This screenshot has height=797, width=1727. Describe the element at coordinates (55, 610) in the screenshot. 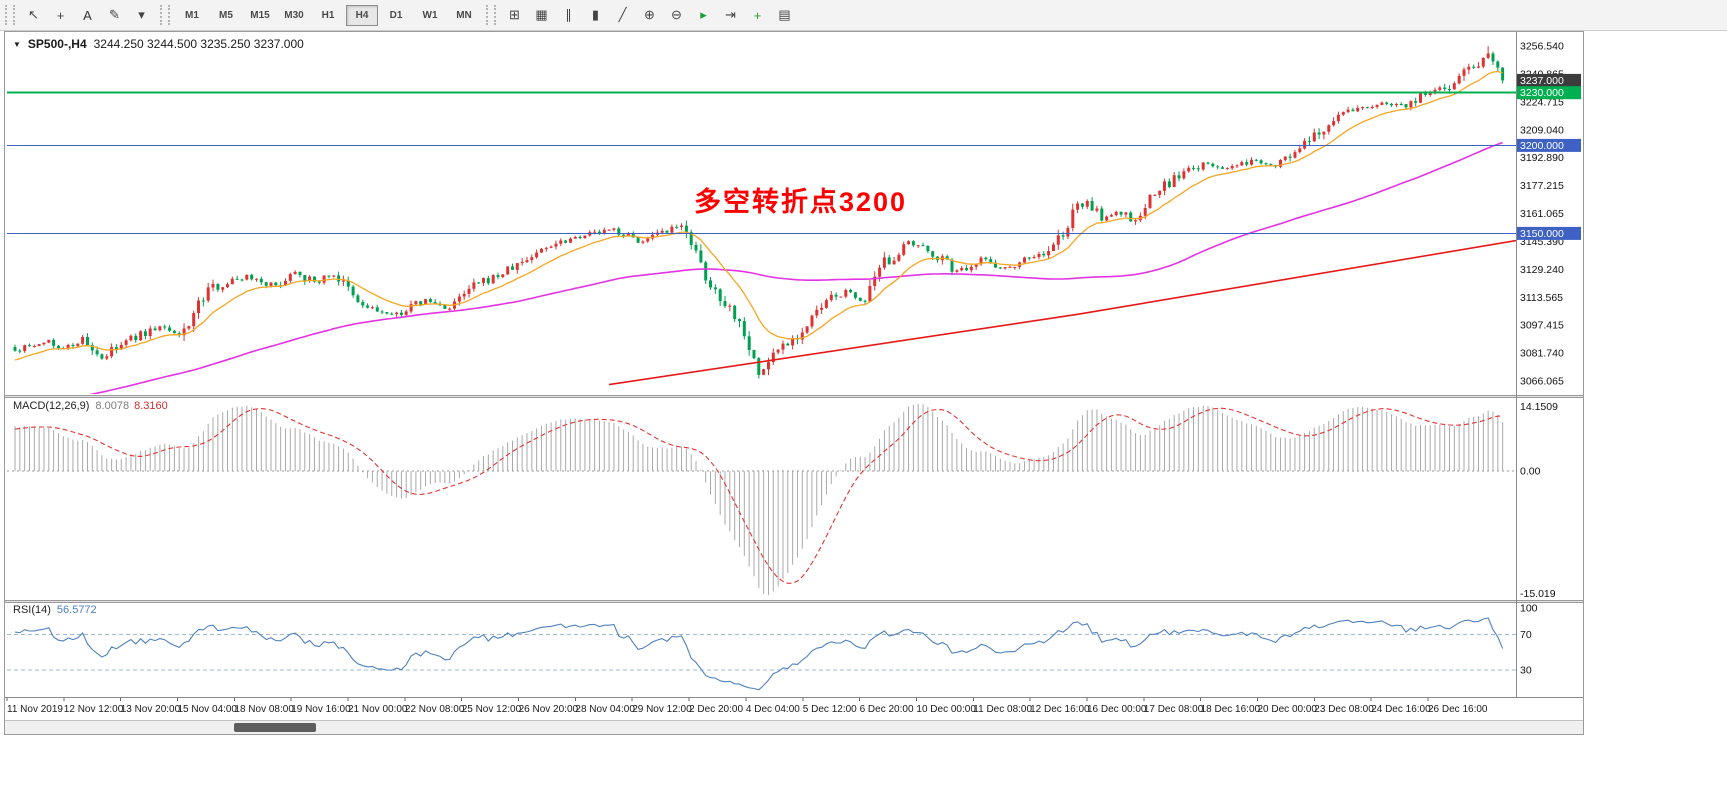

I see `rsi-label: RSI(14) 56.5772` at that location.